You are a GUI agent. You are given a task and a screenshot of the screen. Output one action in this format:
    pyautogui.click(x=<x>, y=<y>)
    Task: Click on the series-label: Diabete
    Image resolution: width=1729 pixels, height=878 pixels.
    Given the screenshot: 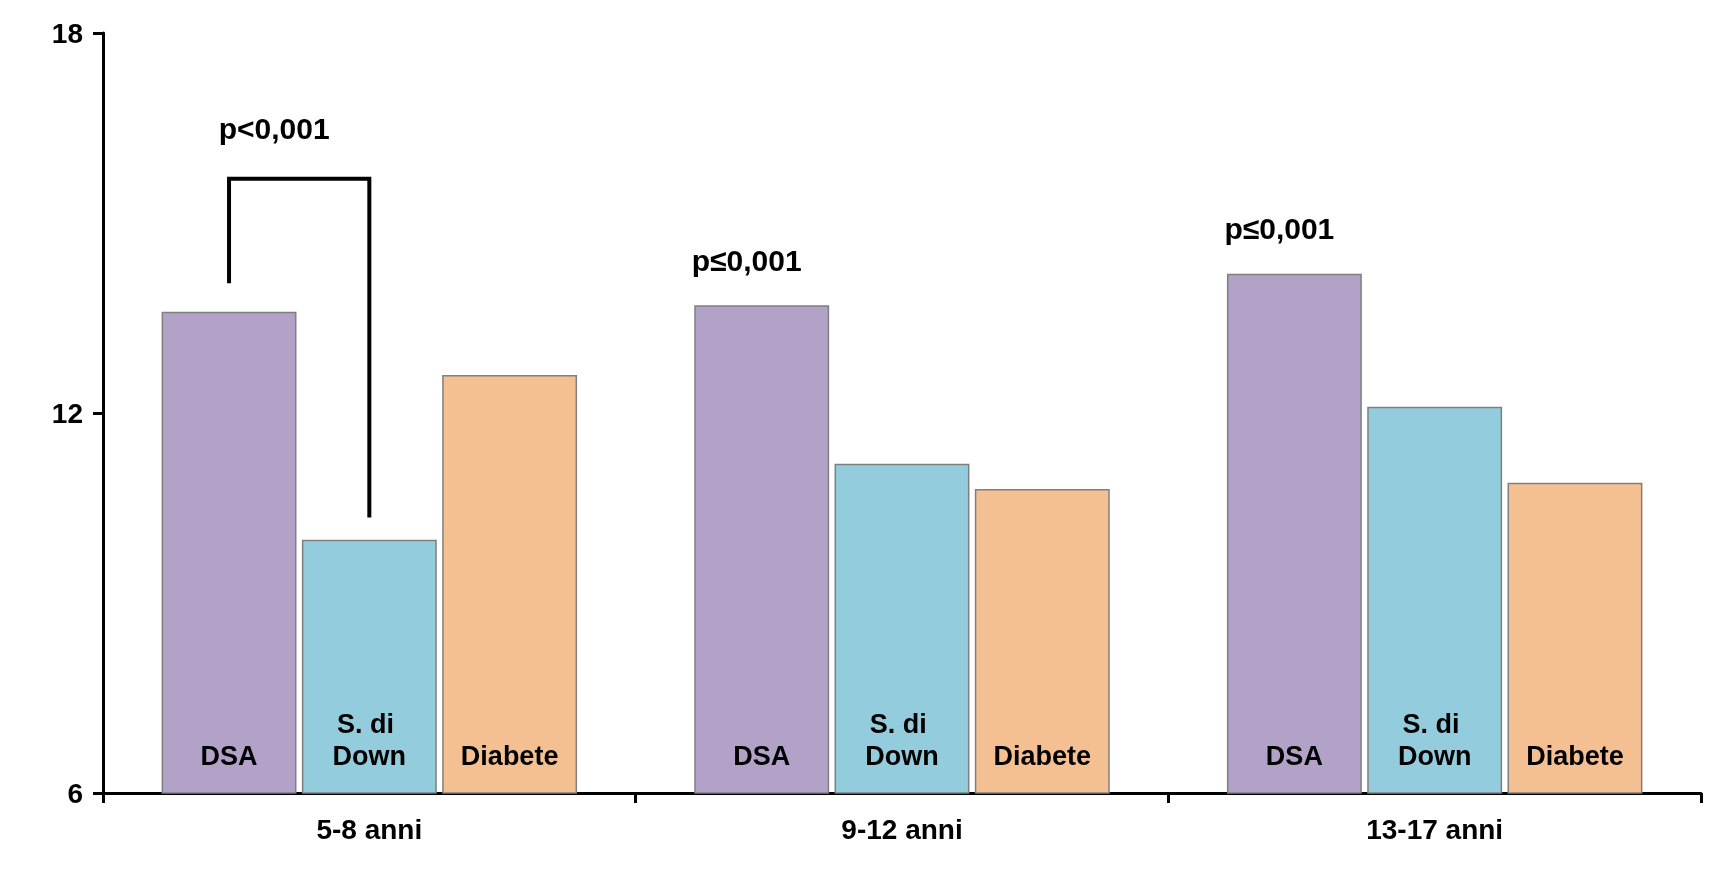 What is the action you would take?
    pyautogui.click(x=509, y=755)
    